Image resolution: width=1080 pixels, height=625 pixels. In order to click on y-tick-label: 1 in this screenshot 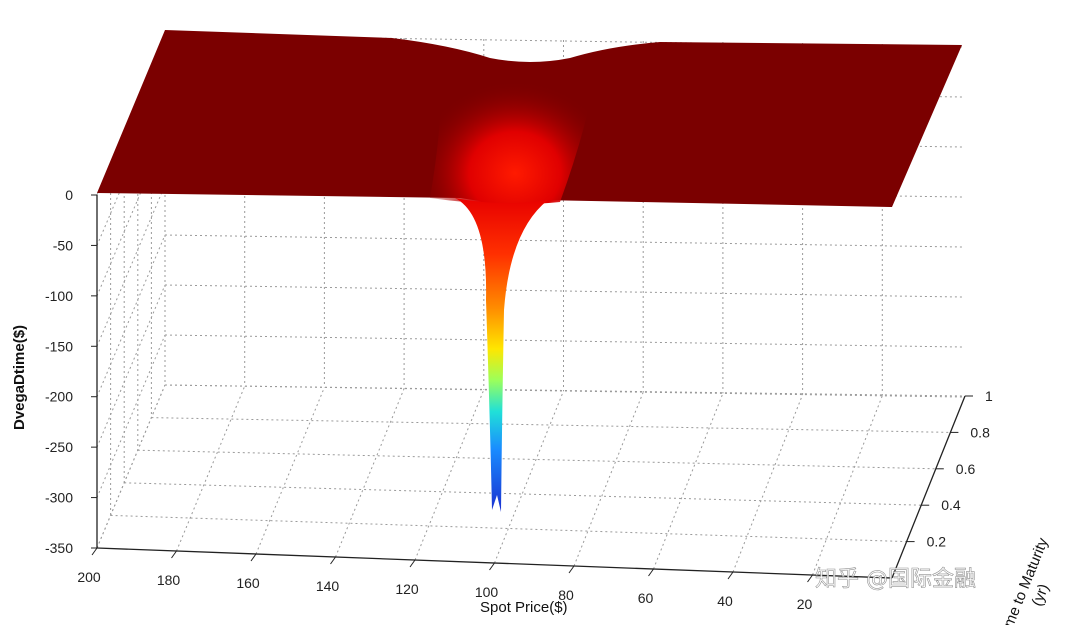, I will do `click(989, 396)`.